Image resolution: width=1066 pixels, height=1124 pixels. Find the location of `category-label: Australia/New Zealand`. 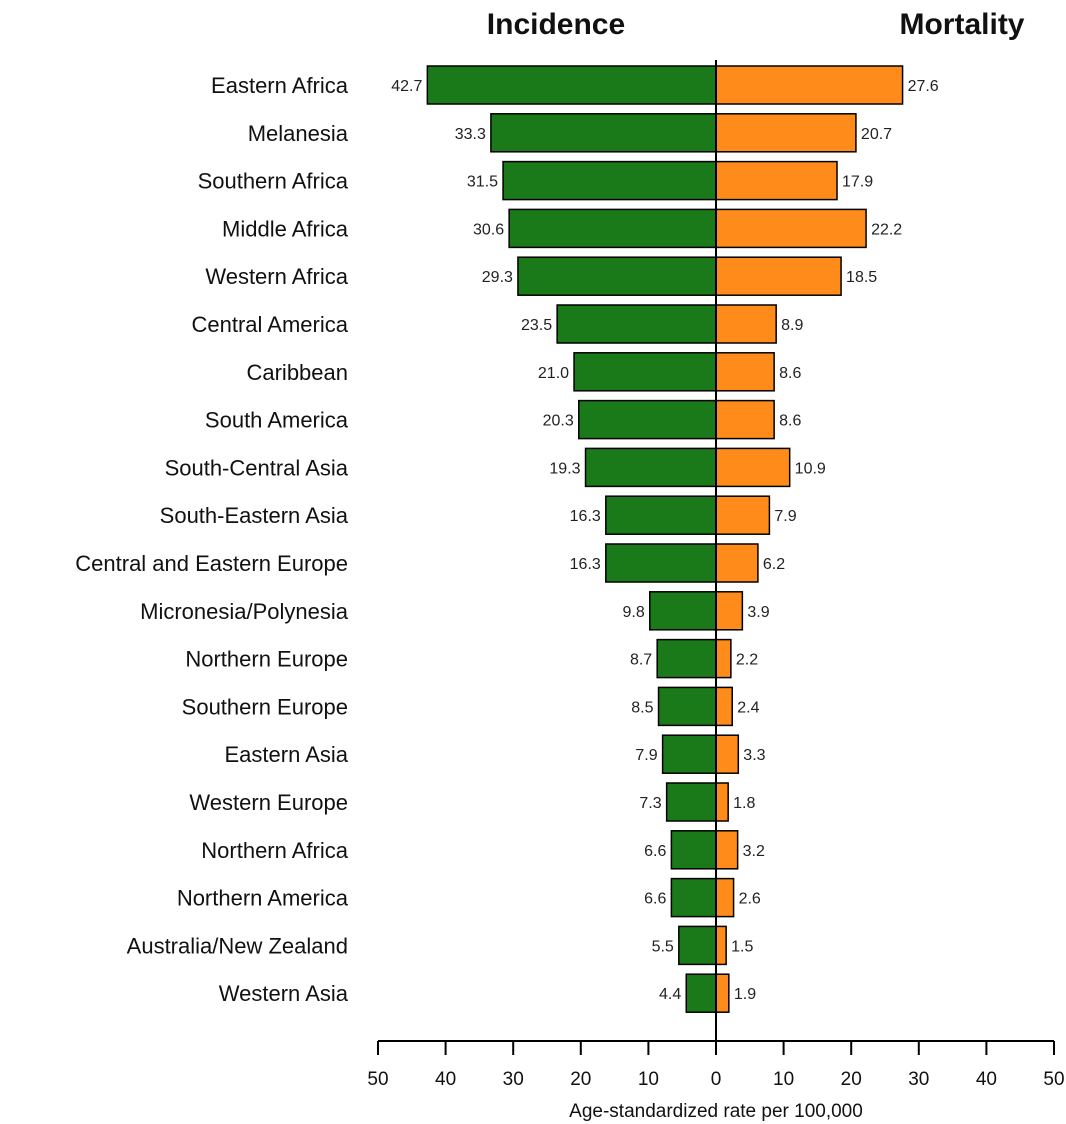

category-label: Australia/New Zealand is located at coordinates (237, 945).